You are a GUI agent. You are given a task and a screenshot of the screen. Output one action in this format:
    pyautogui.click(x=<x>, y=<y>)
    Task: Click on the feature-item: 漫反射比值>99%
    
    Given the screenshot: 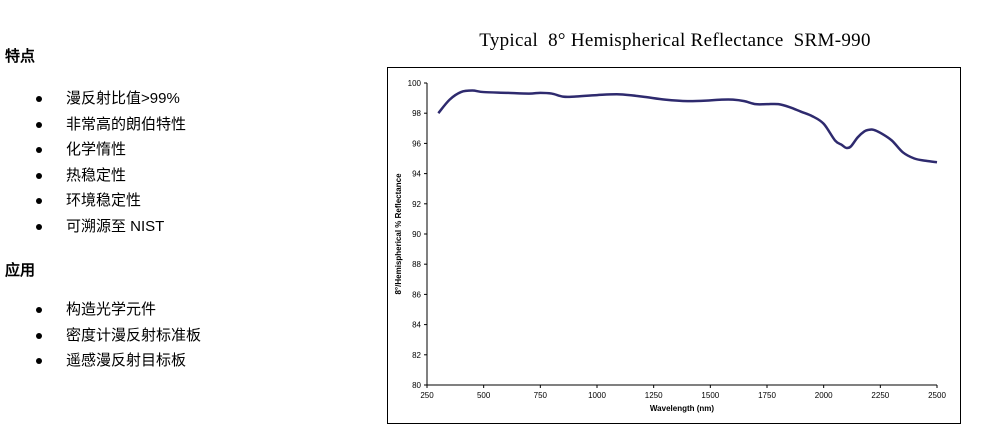 What is the action you would take?
    pyautogui.click(x=111, y=99)
    